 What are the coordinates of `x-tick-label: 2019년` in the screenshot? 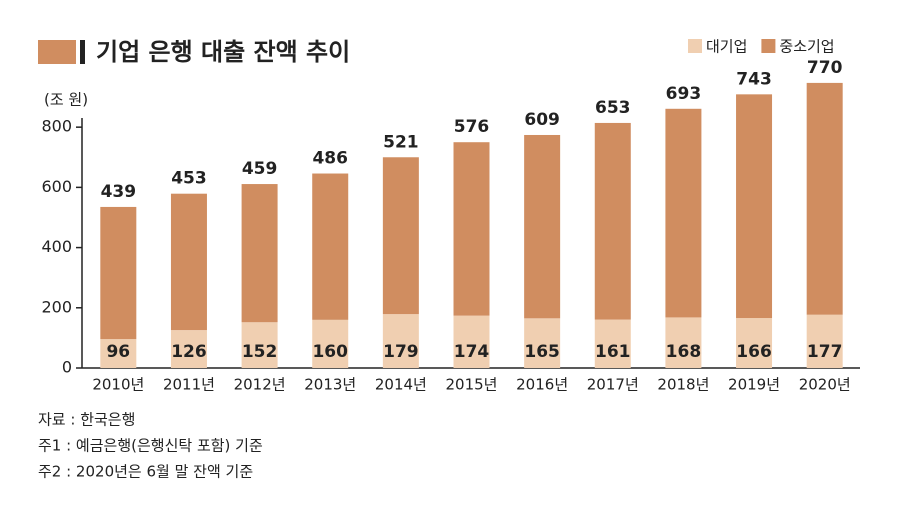 It's located at (754, 385).